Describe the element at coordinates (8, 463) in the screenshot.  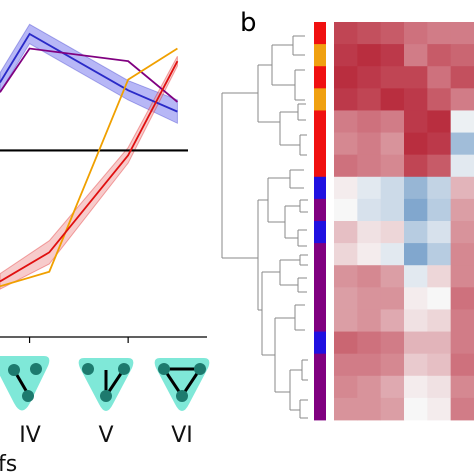
I see `x-axis-label-fragment: fs` at that location.